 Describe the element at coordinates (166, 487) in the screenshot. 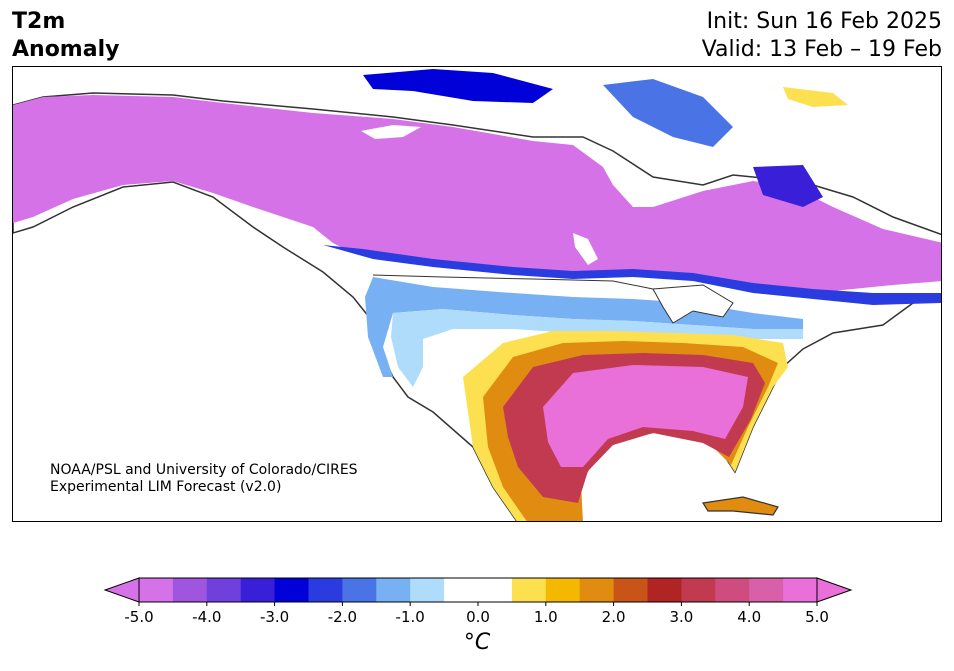

I see `credit-line2: Experimental LIM Forecast (v2.0)` at that location.